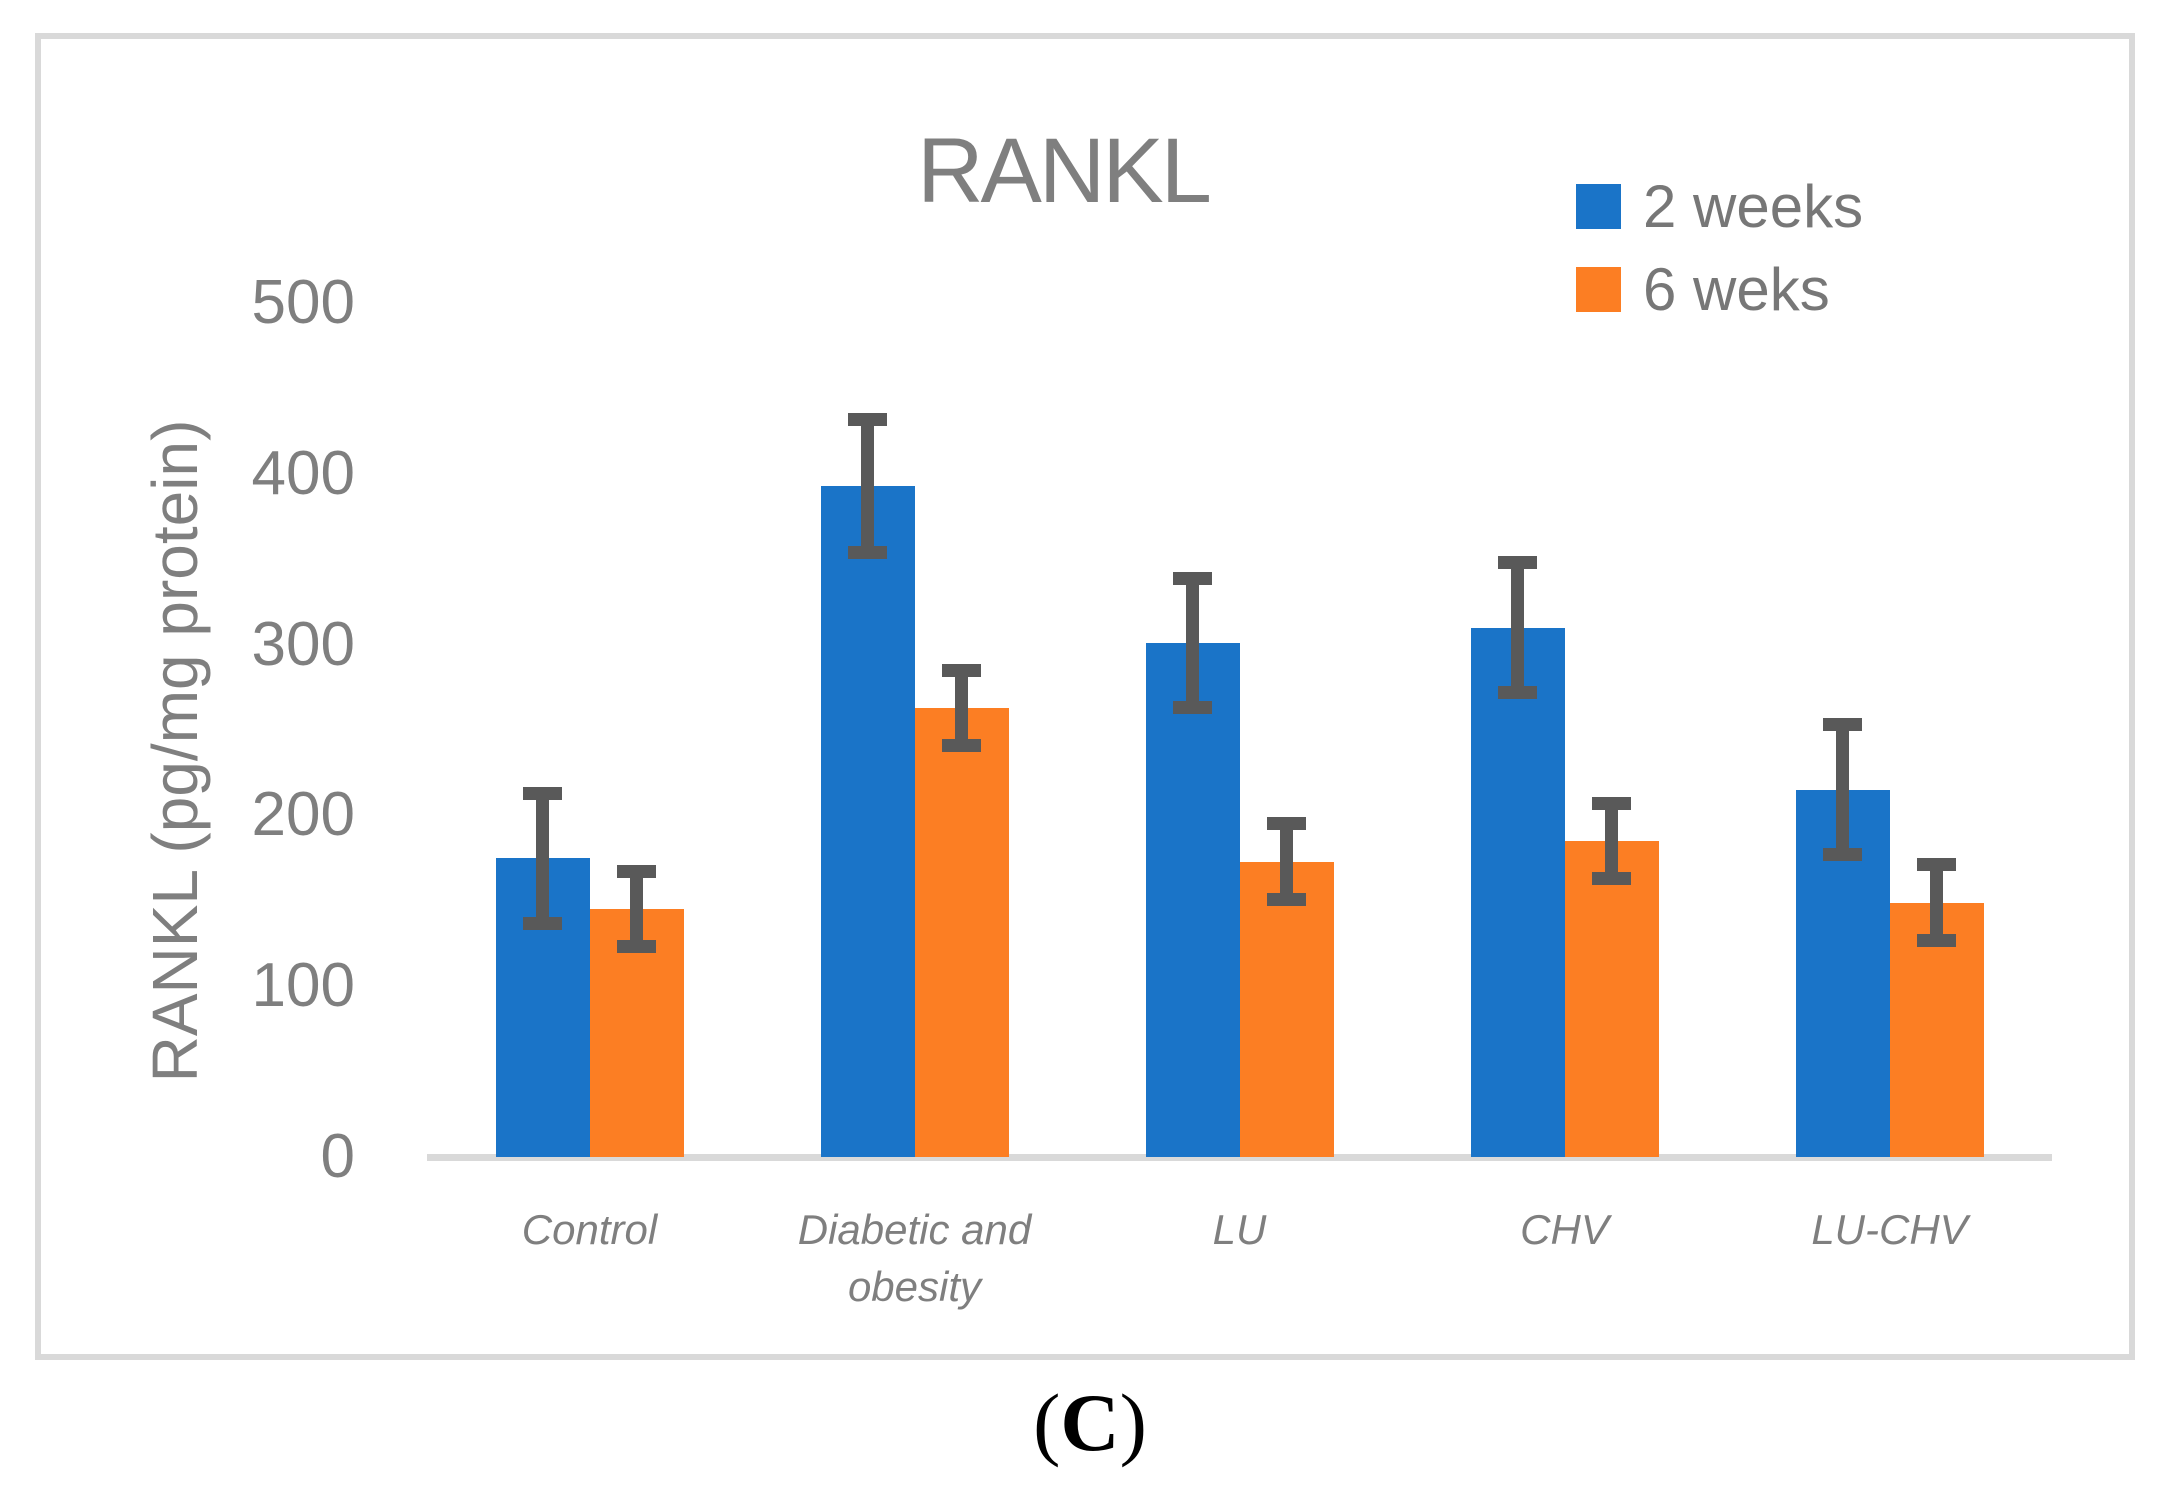 The width and height of the screenshot is (2167, 1499). What do you see at coordinates (1598, 289) in the screenshot?
I see `legend-swatch-orange-icon` at bounding box center [1598, 289].